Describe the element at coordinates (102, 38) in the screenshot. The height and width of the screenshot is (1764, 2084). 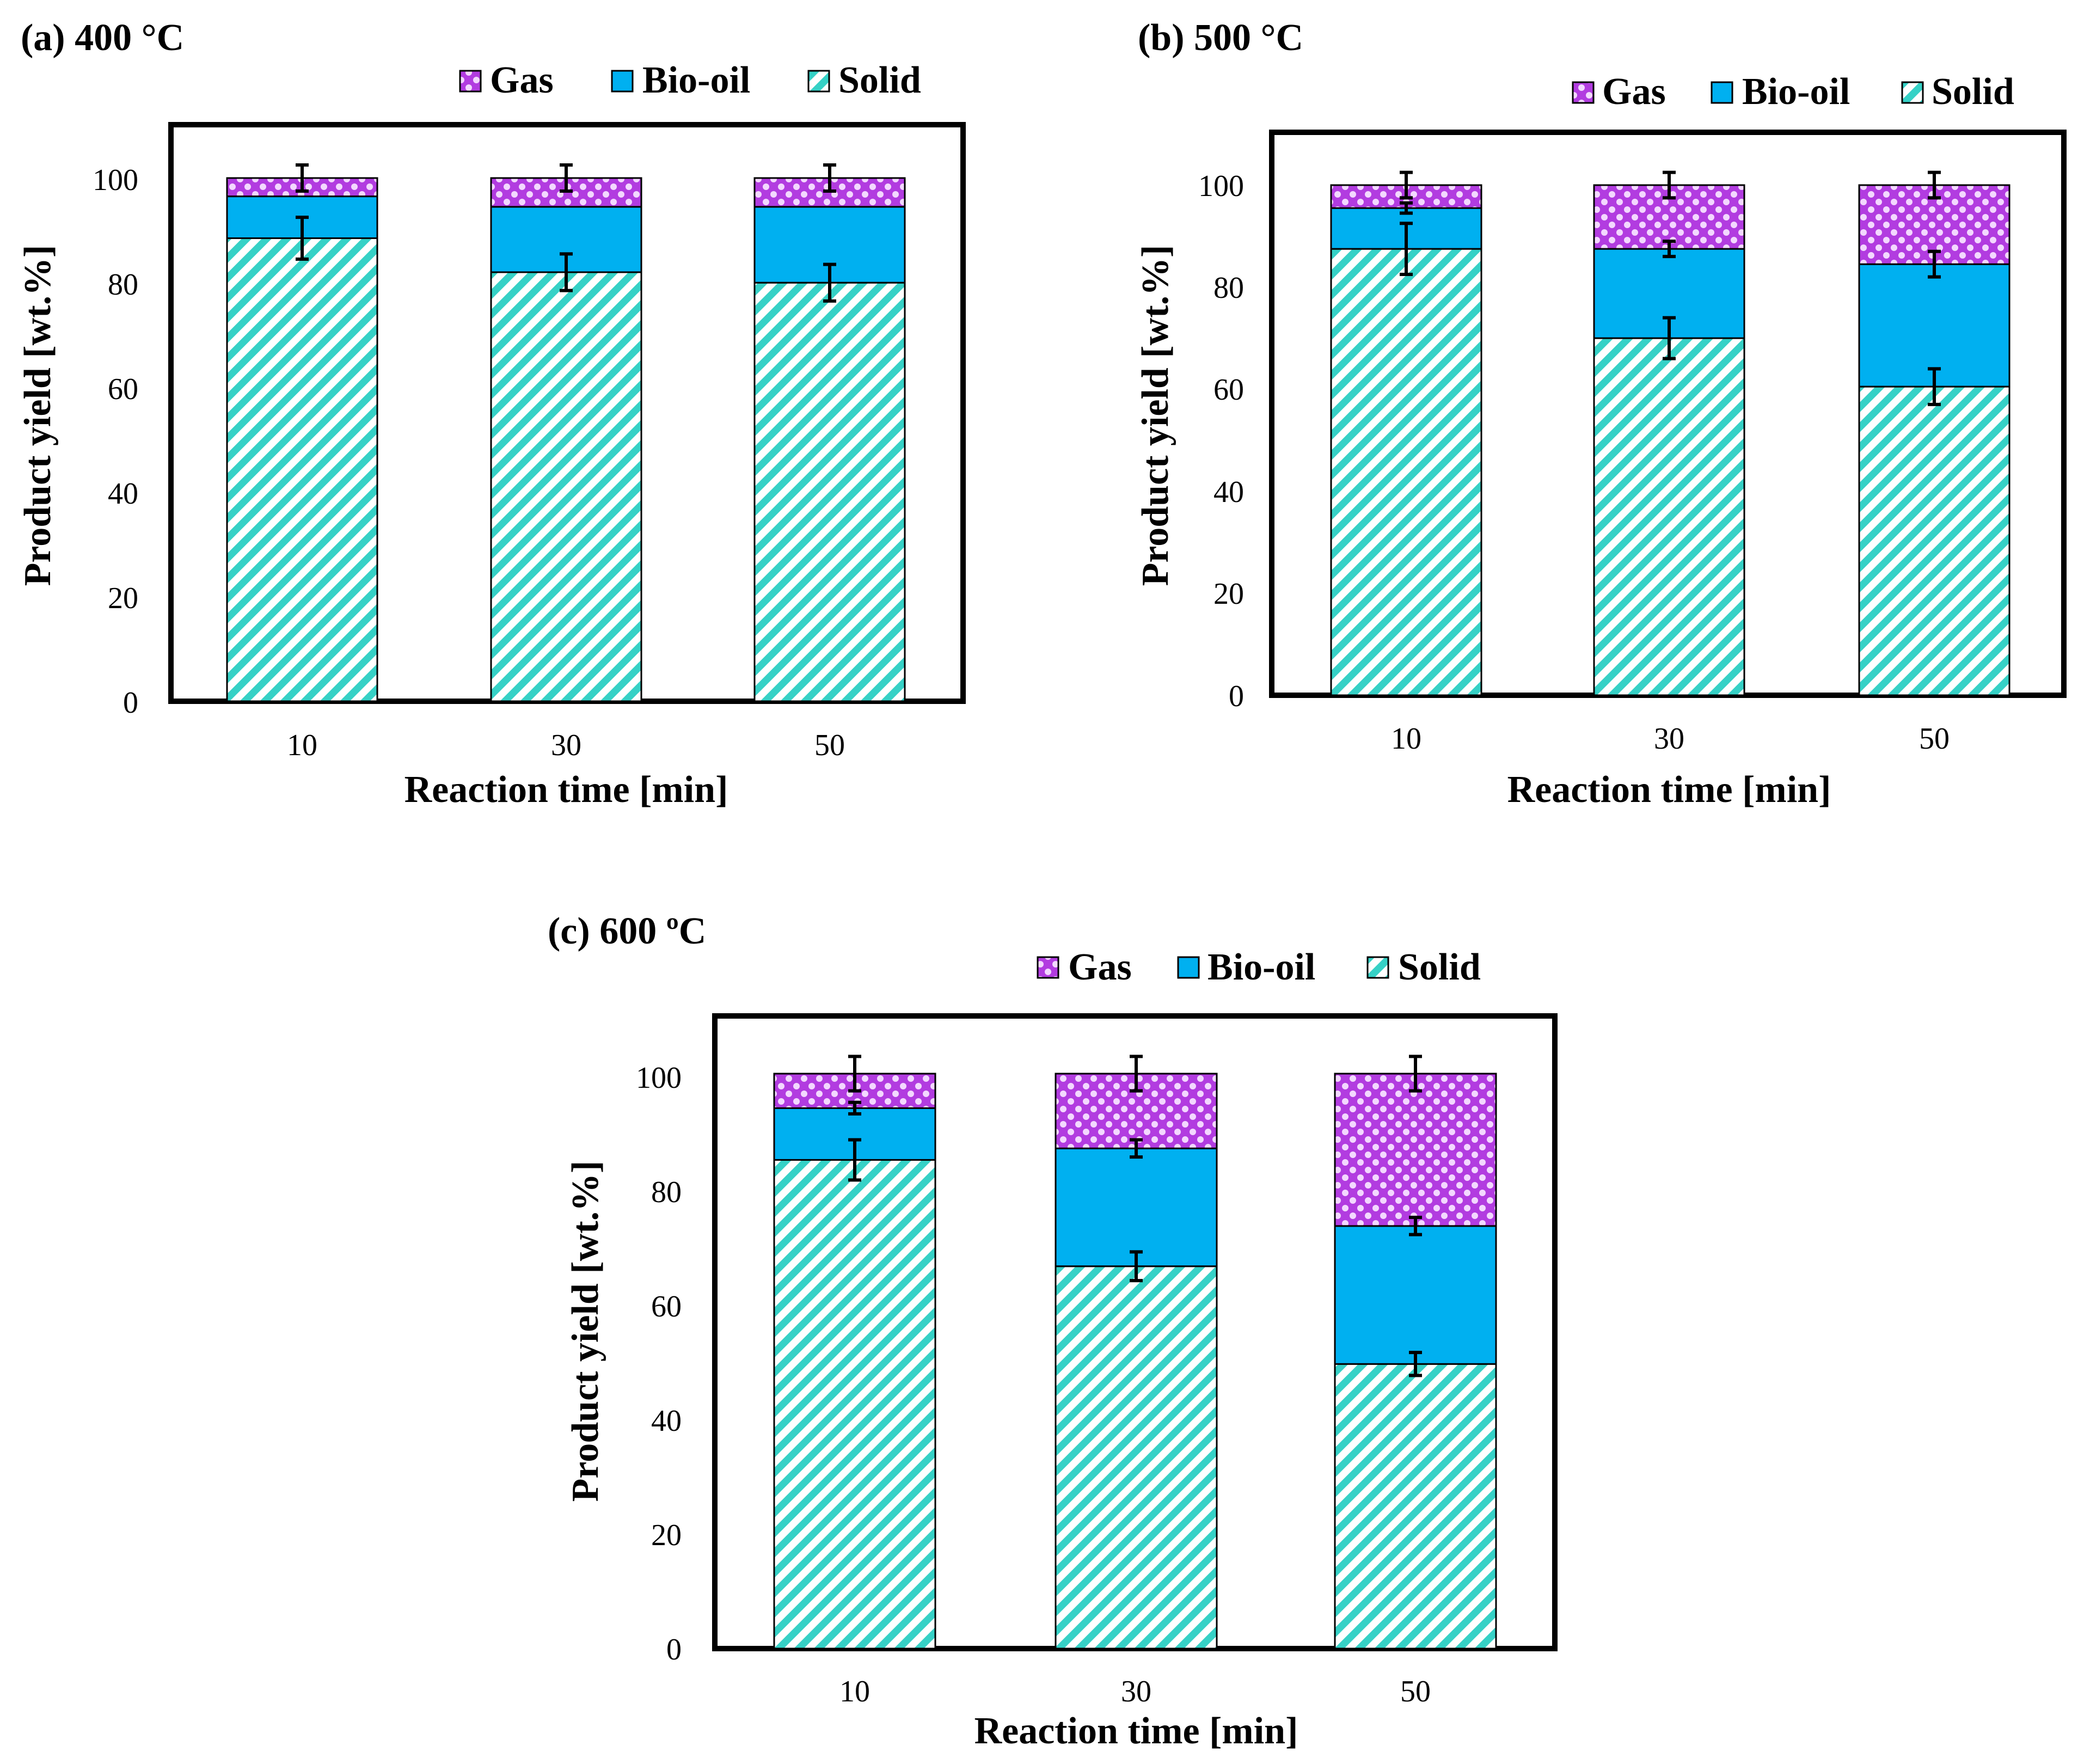
I see `panel-a-title: (a) 400 °C` at that location.